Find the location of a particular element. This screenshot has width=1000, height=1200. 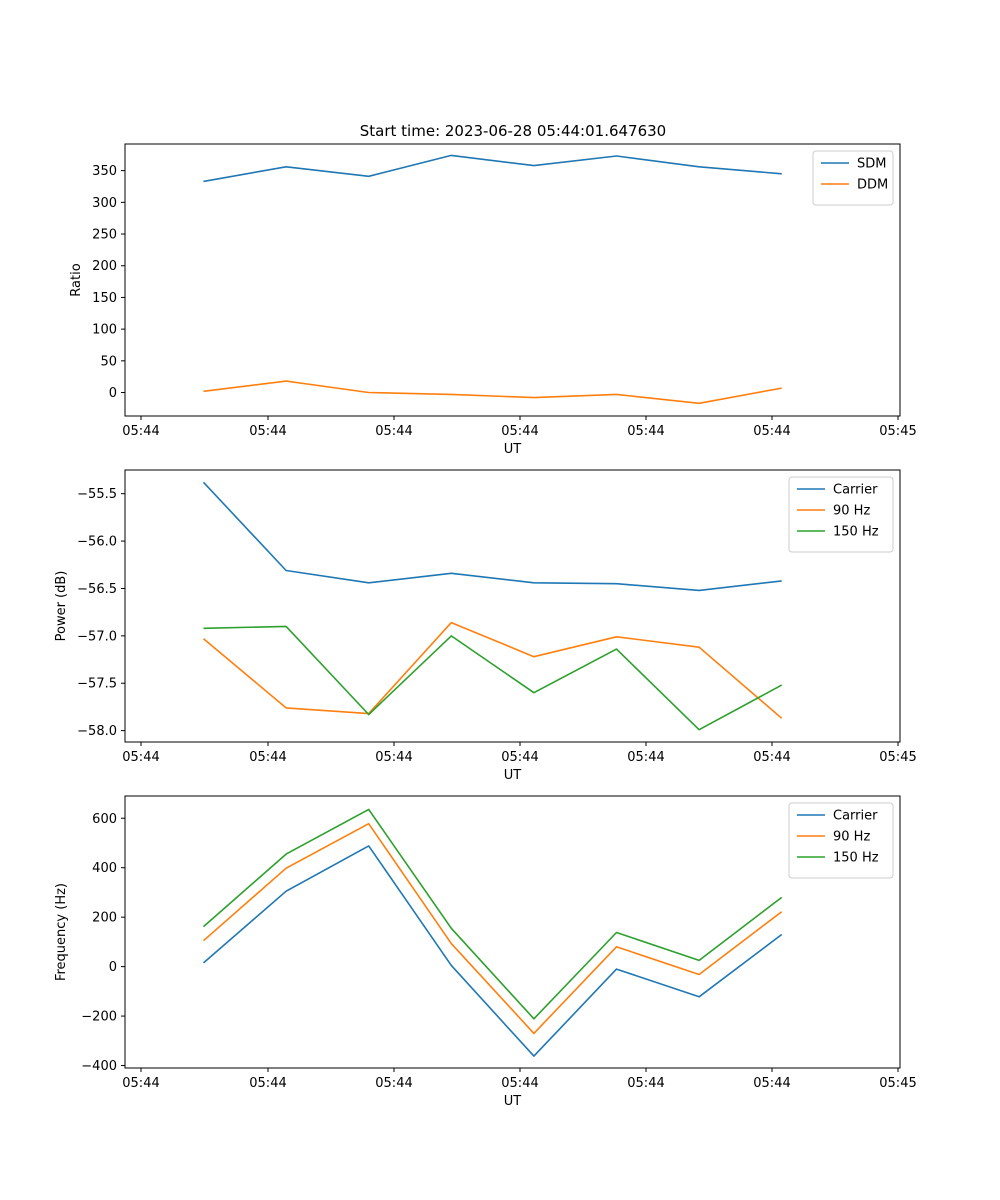

y-tick-label: 300 is located at coordinates (104, 203).